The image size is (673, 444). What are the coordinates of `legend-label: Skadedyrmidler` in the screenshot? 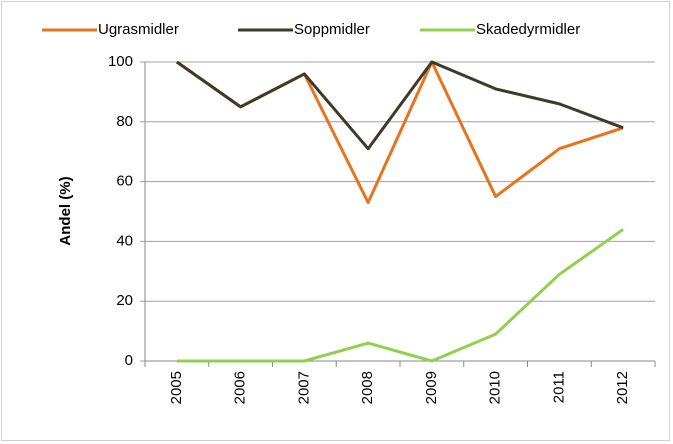 It's located at (528, 29).